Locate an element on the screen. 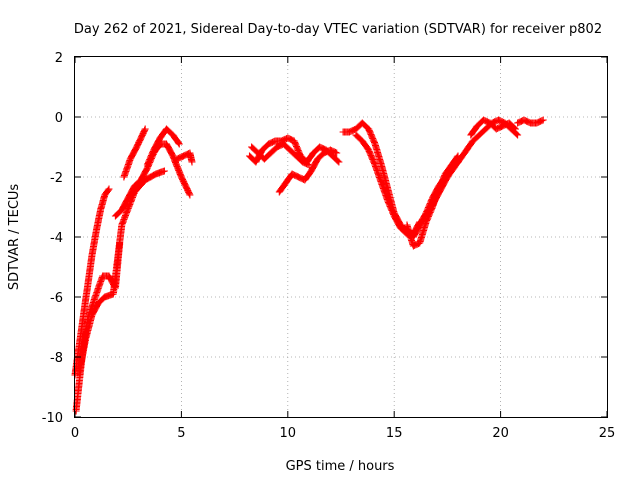  series-arc-p is located at coordinates (530, 121).